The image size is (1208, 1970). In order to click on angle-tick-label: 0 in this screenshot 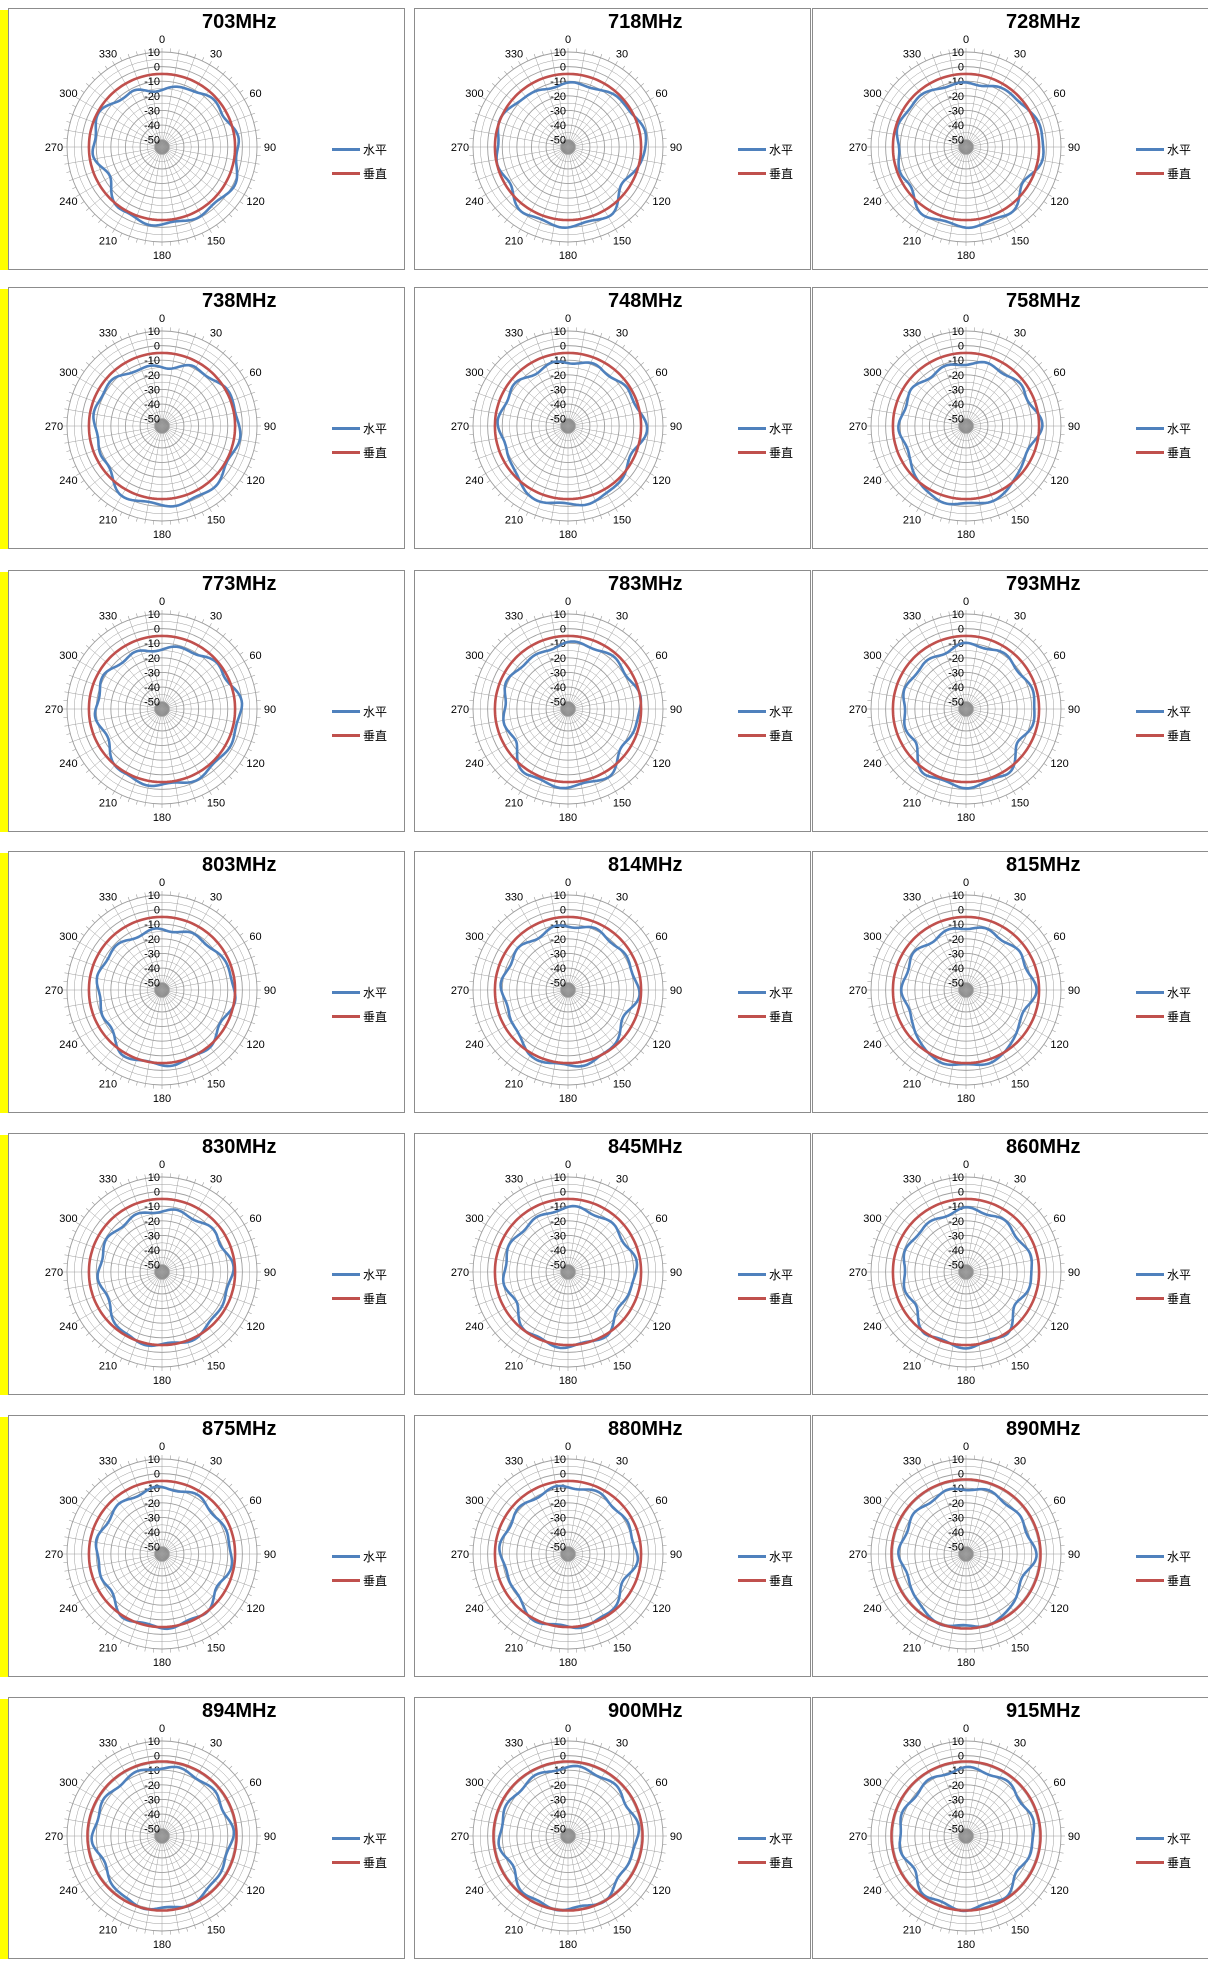, I will do `click(568, 1165)`.